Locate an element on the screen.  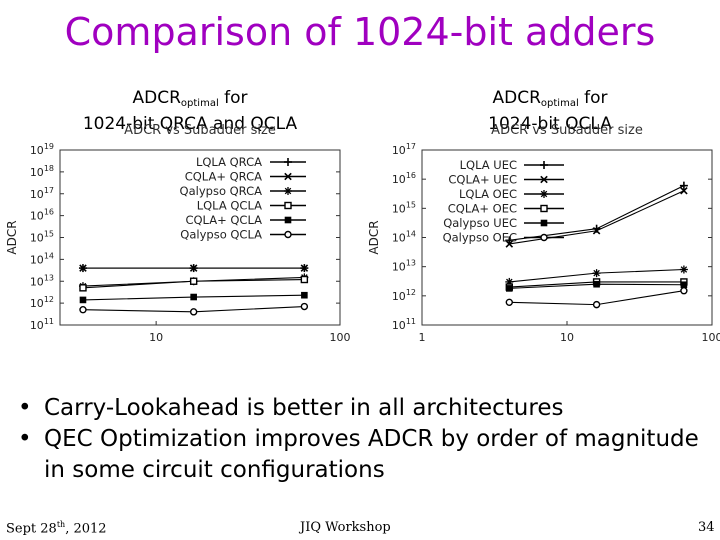
caption-left-prefix: ADCR is located at coordinates (156, 98).